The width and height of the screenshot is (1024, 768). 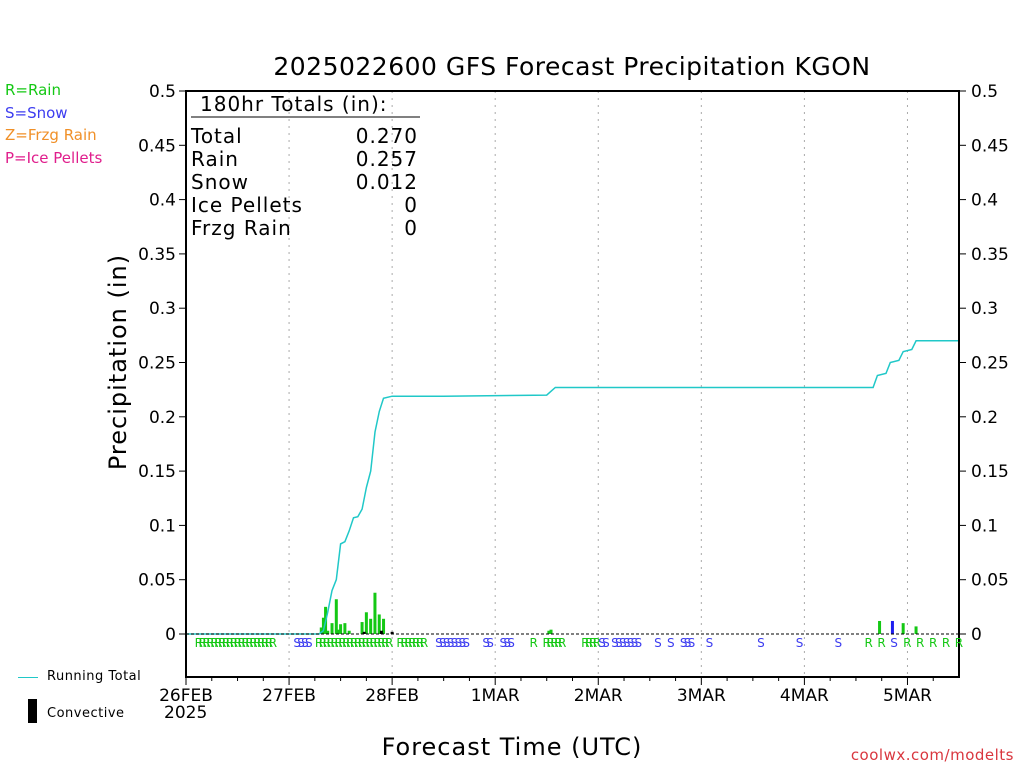 I want to click on x-tick-label: 4MAR, so click(x=804, y=696).